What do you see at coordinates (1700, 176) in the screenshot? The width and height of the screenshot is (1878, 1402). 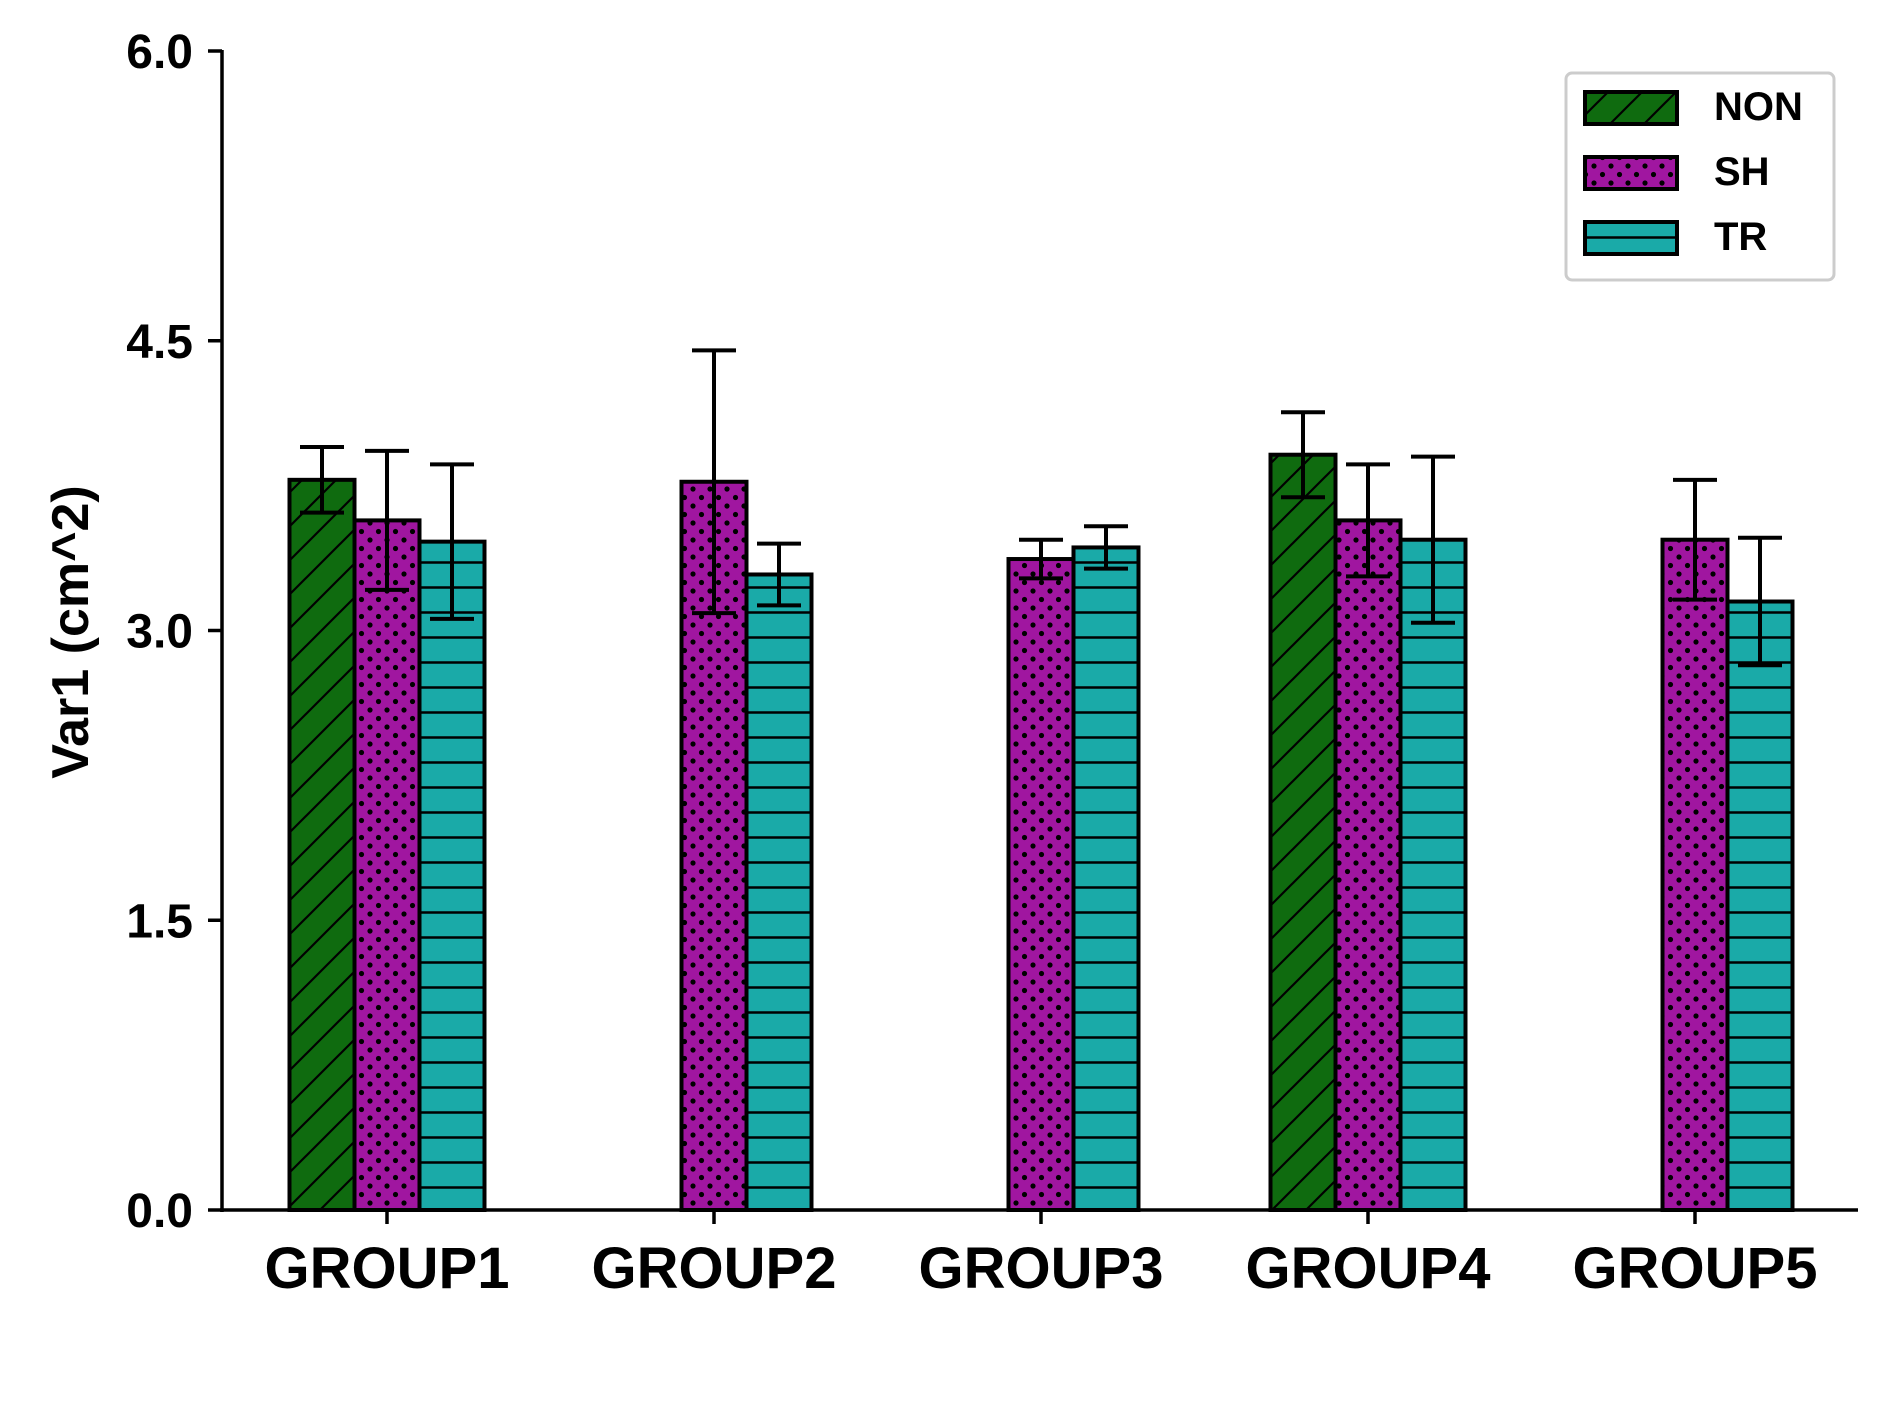 I see `legend: NON SH TR` at bounding box center [1700, 176].